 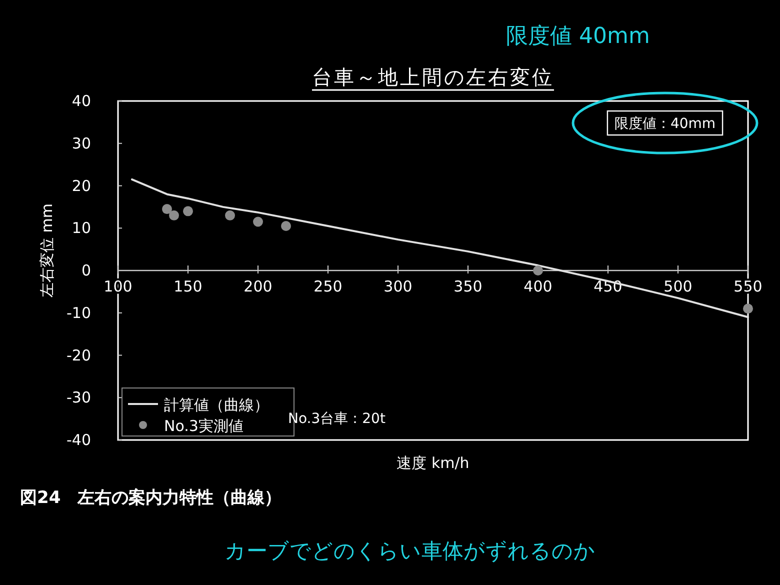 I want to click on x-tick-label: 300, so click(x=398, y=287).